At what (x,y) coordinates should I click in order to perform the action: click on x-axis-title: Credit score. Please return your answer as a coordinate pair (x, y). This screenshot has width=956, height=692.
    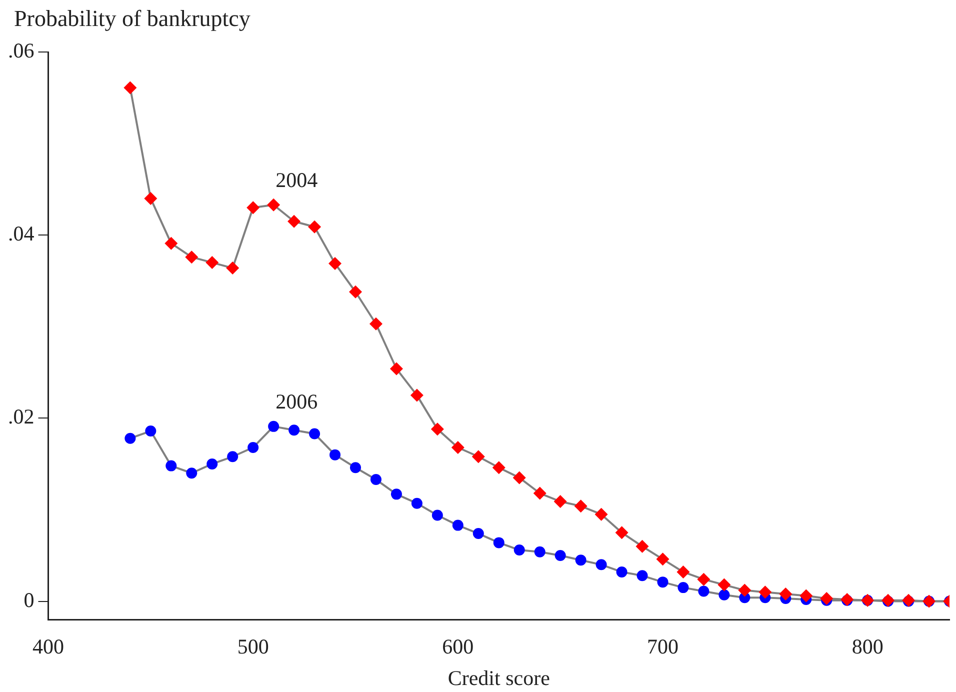
    Looking at the image, I should click on (499, 678).